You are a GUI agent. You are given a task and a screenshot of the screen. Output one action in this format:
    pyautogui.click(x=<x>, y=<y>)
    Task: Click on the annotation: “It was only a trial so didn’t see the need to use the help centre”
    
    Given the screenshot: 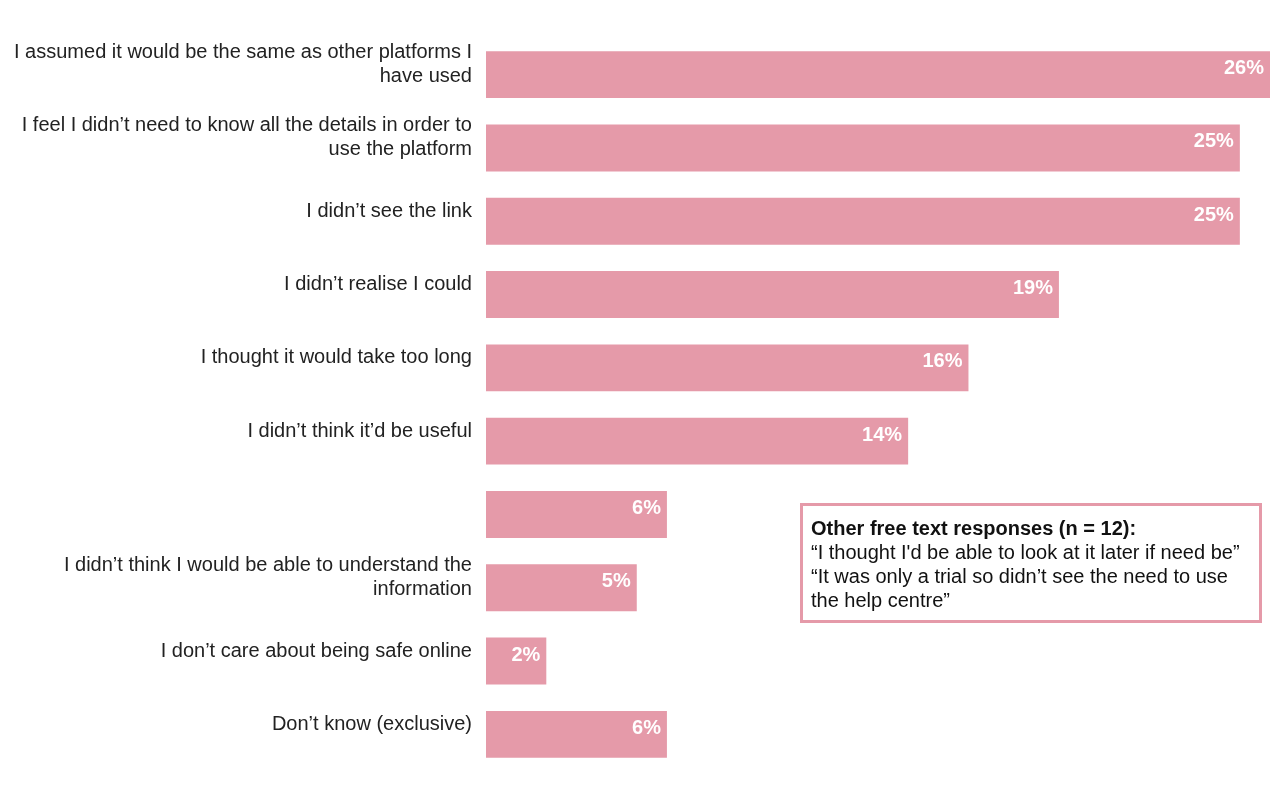 What is the action you would take?
    pyautogui.click(x=1020, y=588)
    